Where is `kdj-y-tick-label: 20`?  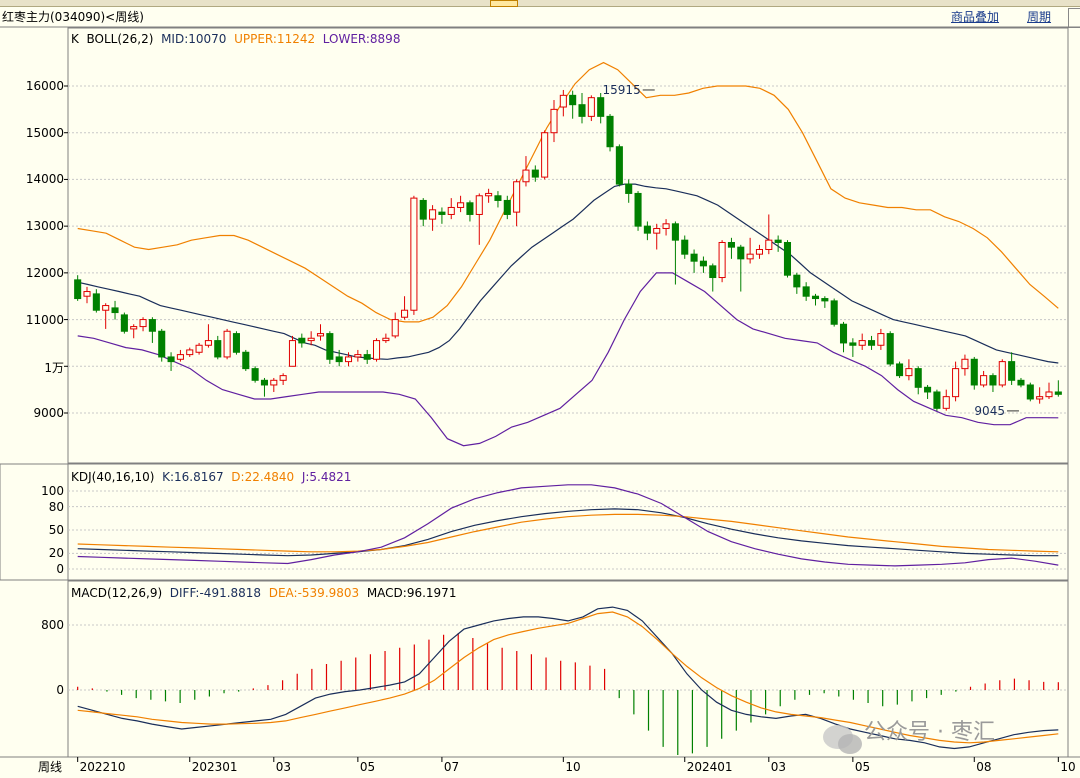 kdj-y-tick-label: 20 is located at coordinates (56, 553).